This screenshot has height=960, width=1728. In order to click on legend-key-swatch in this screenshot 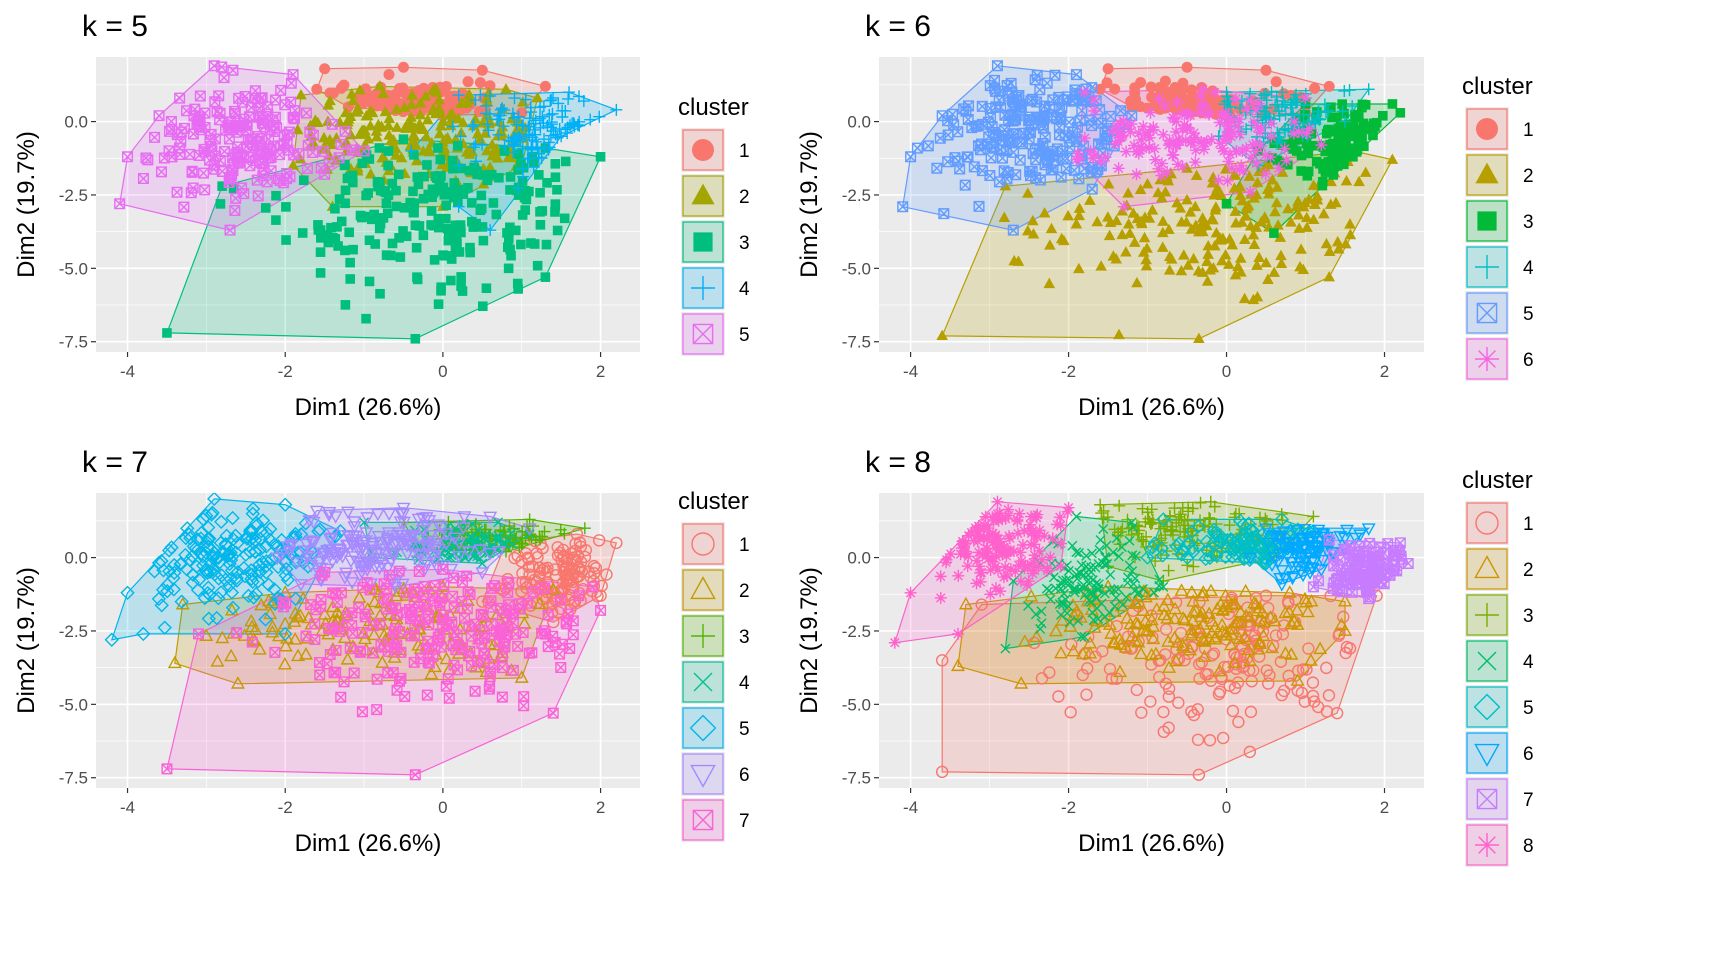, I will do `click(703, 544)`.